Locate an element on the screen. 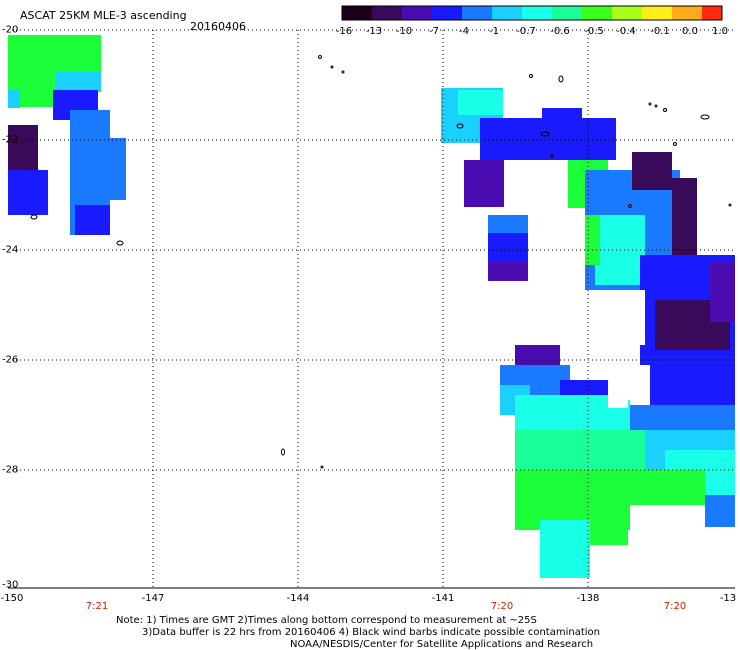 The image size is (740, 650). colorbar-label: -0.1 is located at coordinates (660, 31).